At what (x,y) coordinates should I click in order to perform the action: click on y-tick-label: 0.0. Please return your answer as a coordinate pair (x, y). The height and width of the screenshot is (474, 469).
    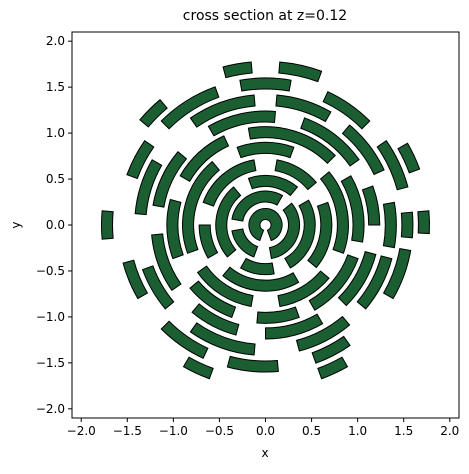
    Looking at the image, I should click on (55, 225).